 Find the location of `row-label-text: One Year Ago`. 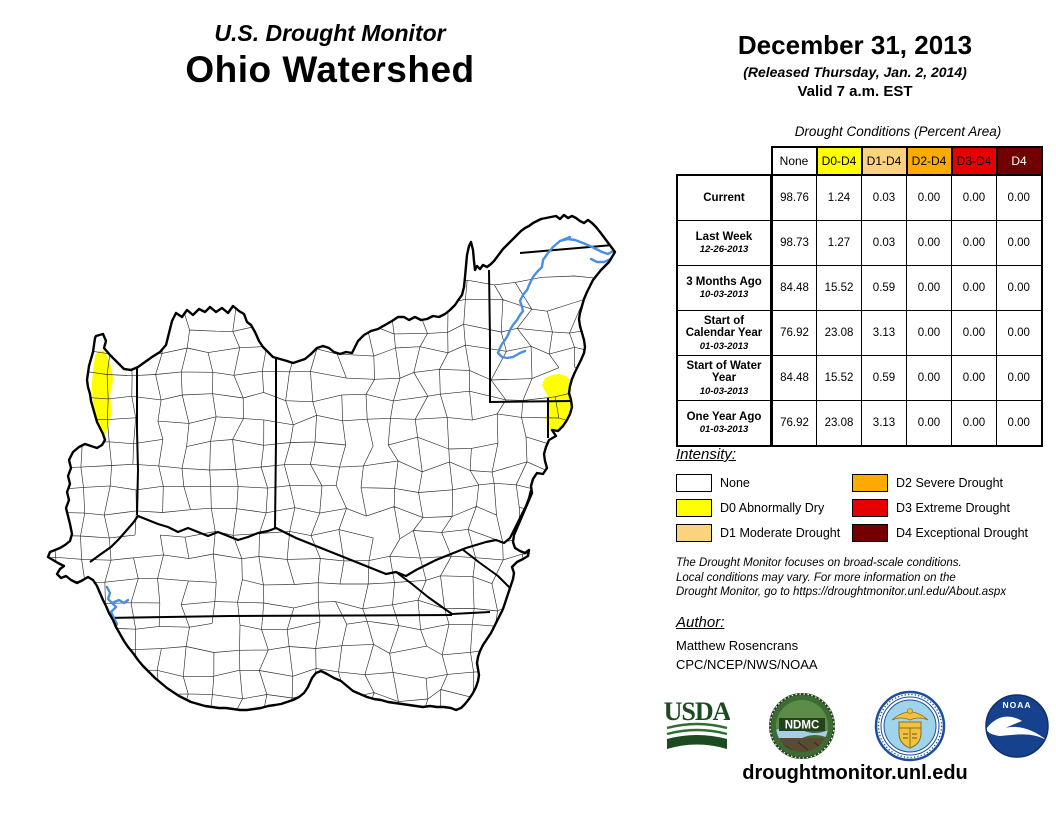

row-label-text: One Year Ago is located at coordinates (724, 416).